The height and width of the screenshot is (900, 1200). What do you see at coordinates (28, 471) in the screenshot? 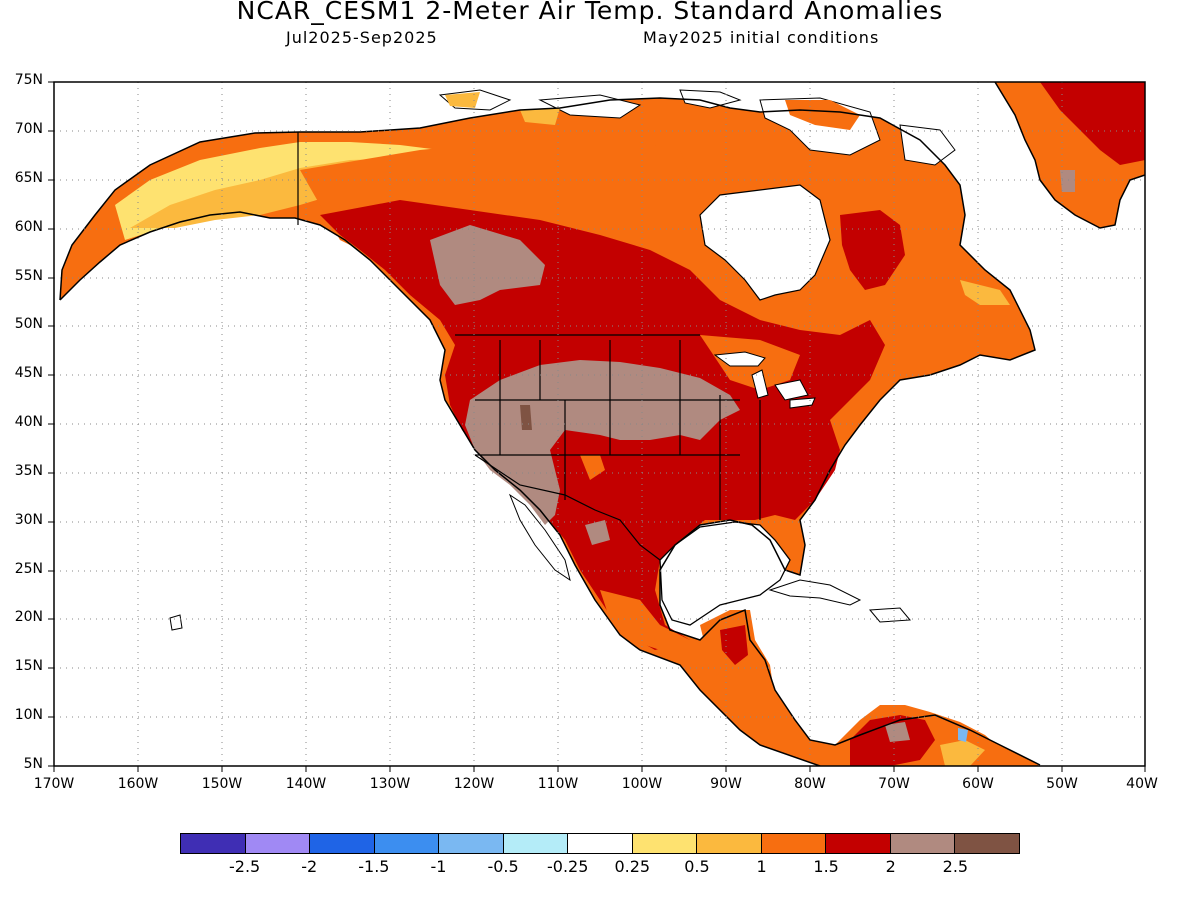
I see `lat-label: 35N` at bounding box center [28, 471].